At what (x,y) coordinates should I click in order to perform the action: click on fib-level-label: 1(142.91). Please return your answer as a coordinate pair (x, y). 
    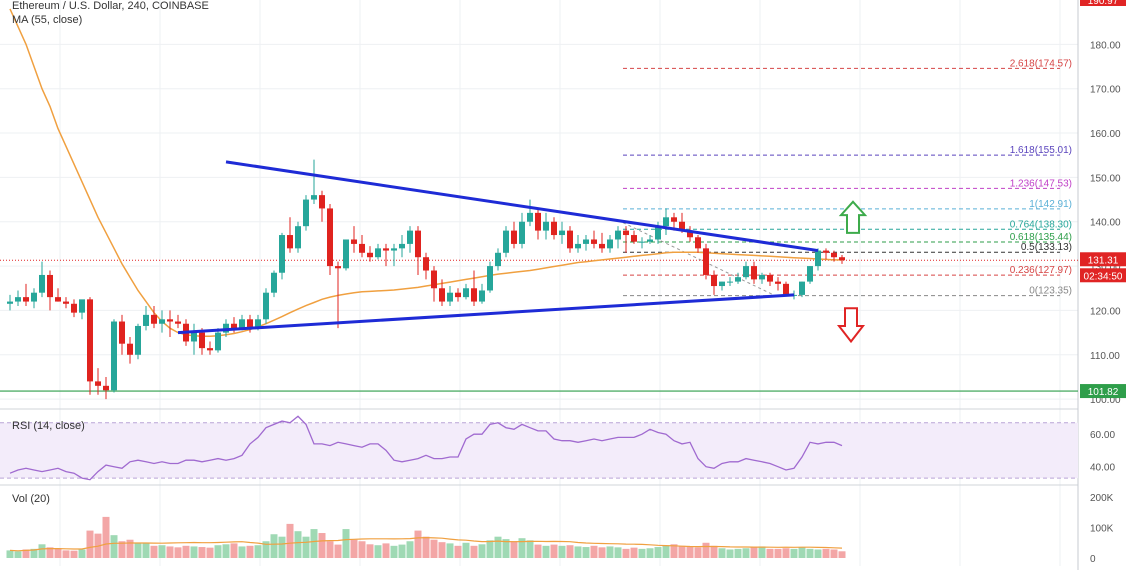
    Looking at the image, I should click on (1050, 204).